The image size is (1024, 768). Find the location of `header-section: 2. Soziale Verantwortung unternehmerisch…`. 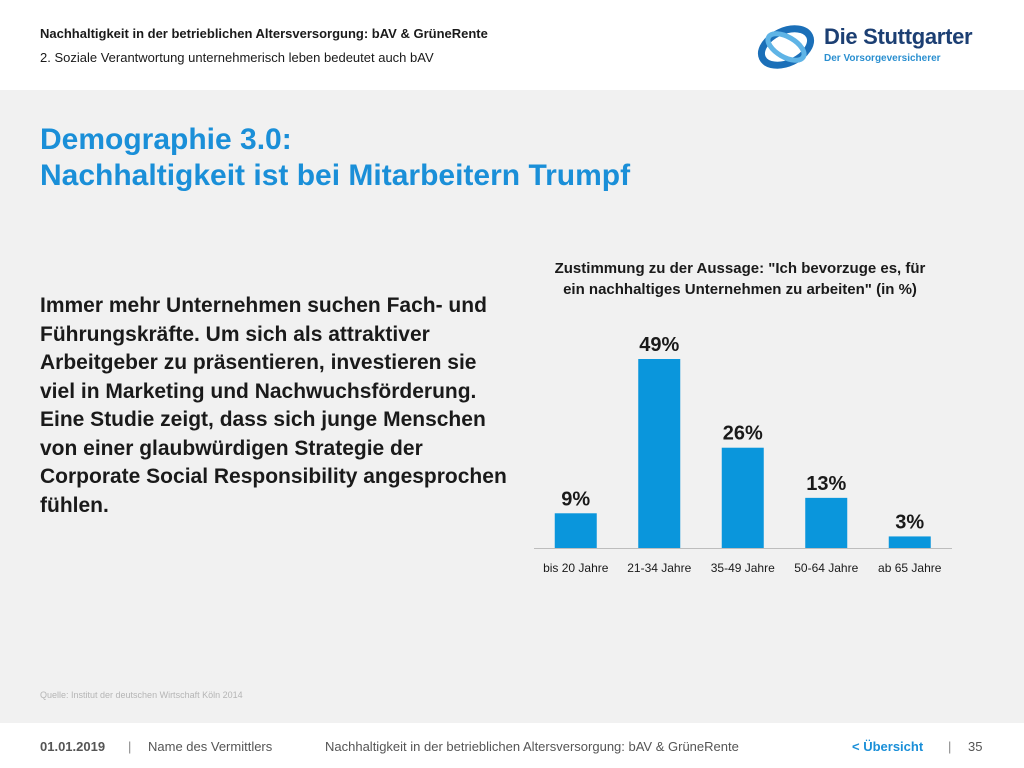

header-section: 2. Soziale Verantwortung unternehmerisch… is located at coordinates (237, 57).